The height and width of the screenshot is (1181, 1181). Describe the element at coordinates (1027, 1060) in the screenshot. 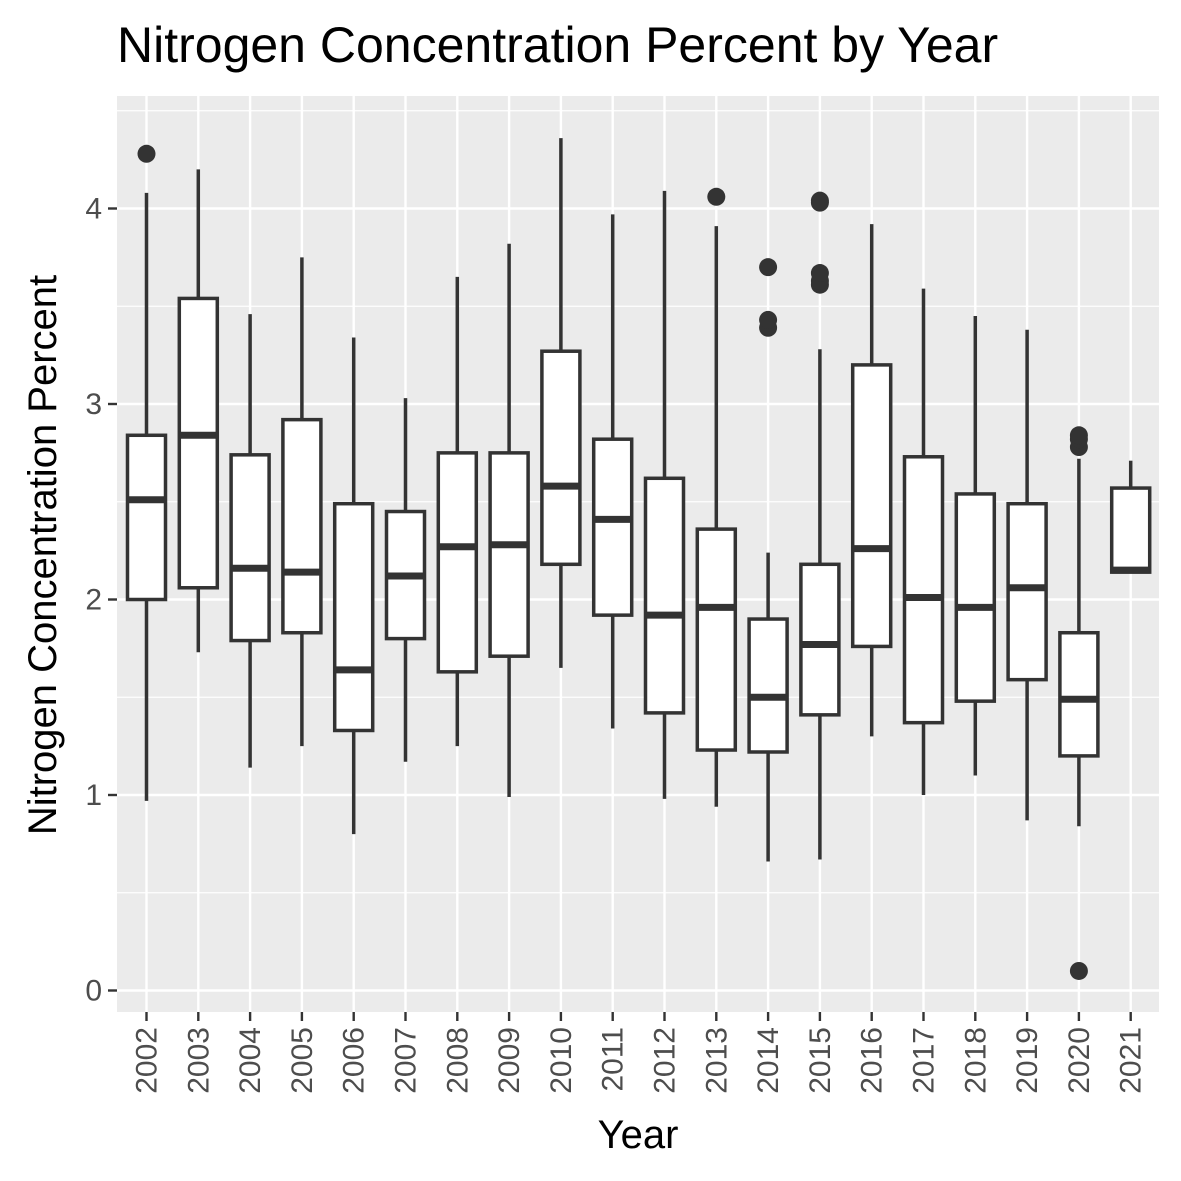

I see `x-tick-label: 2019` at that location.